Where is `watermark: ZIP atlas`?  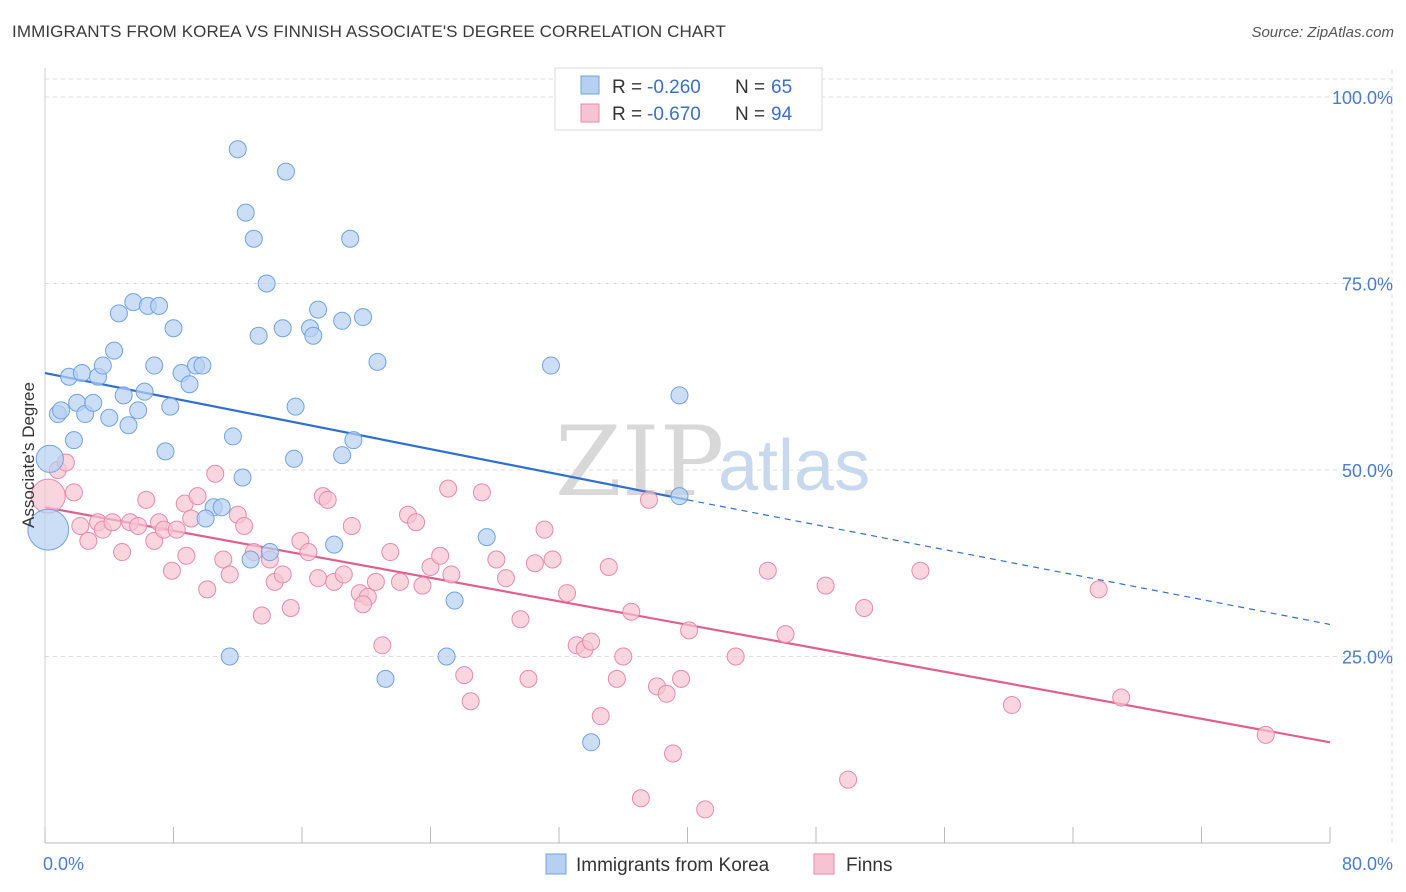
watermark: ZIP atlas is located at coordinates (712, 462).